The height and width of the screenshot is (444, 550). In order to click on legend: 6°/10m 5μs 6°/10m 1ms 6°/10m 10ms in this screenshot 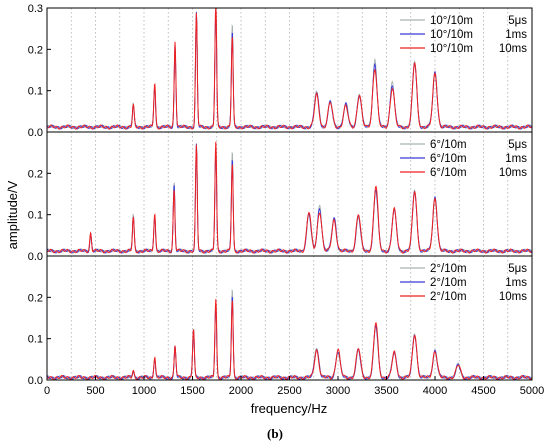, I will do `click(463, 159)`.